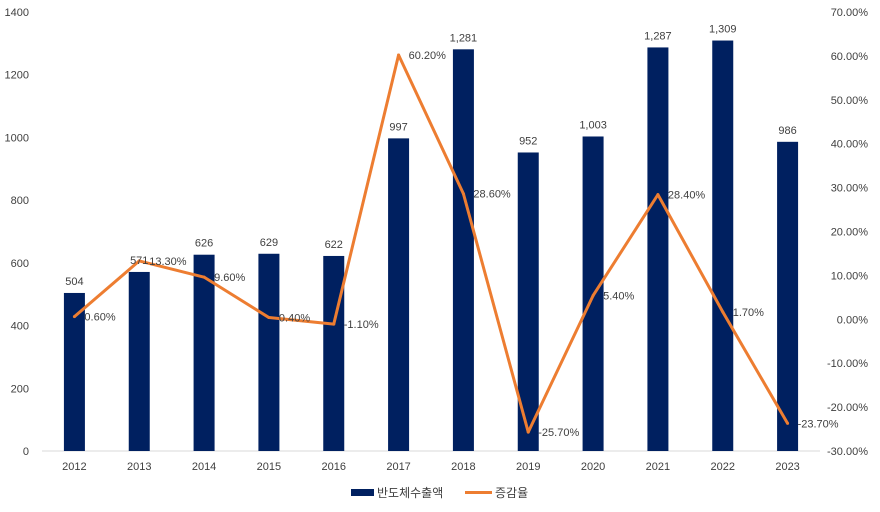  Describe the element at coordinates (204, 467) in the screenshot. I see `x-axis-tick-label: 2014` at that location.